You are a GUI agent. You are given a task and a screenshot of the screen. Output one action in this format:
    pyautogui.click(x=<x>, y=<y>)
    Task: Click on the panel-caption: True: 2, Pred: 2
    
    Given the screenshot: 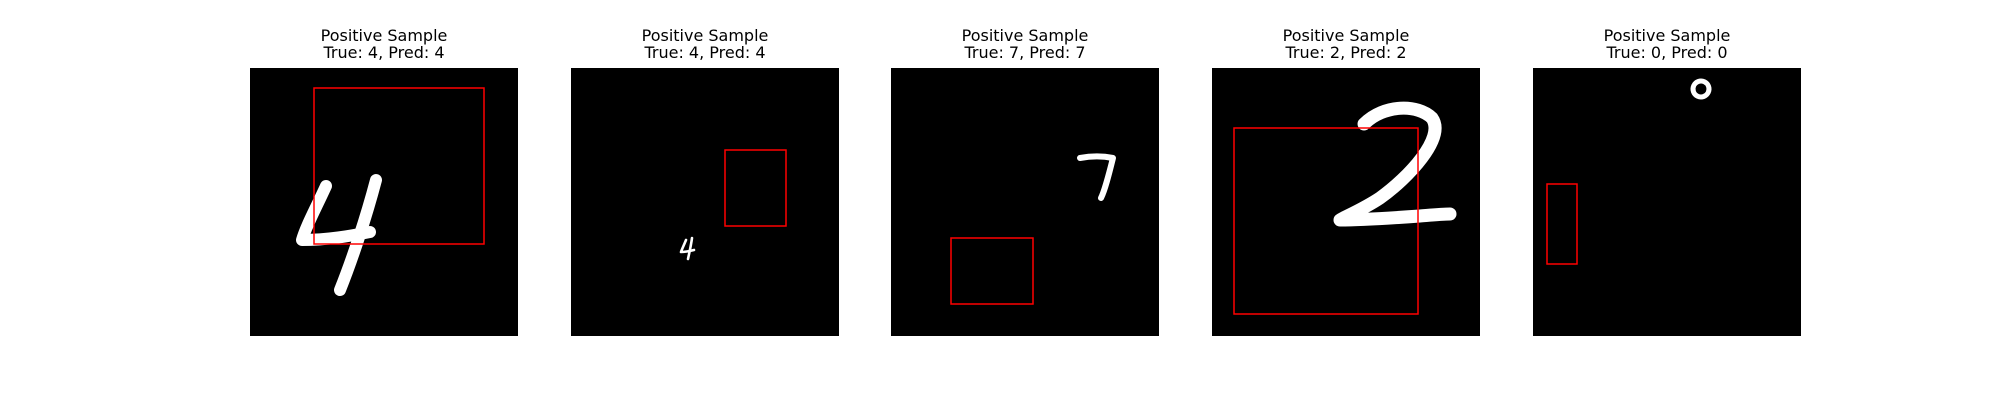 What is the action you would take?
    pyautogui.click(x=1346, y=52)
    